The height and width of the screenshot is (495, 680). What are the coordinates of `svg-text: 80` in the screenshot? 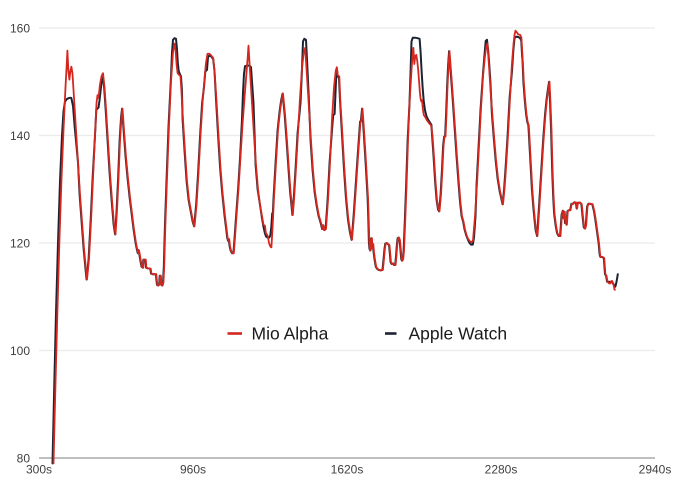 It's located at (24, 458).